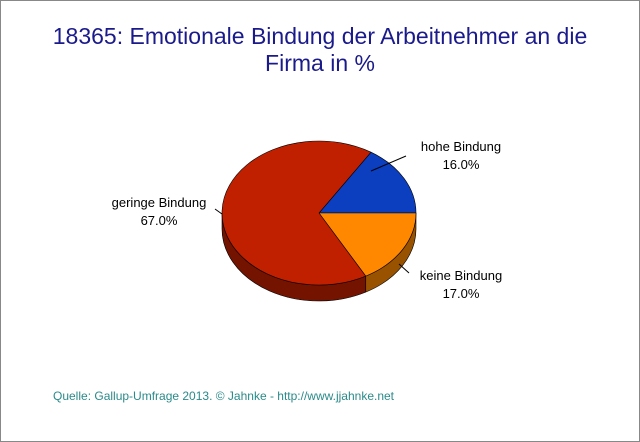 This screenshot has height=442, width=640. Describe the element at coordinates (461, 275) in the screenshot. I see `slice-label: keine Bindung` at that location.